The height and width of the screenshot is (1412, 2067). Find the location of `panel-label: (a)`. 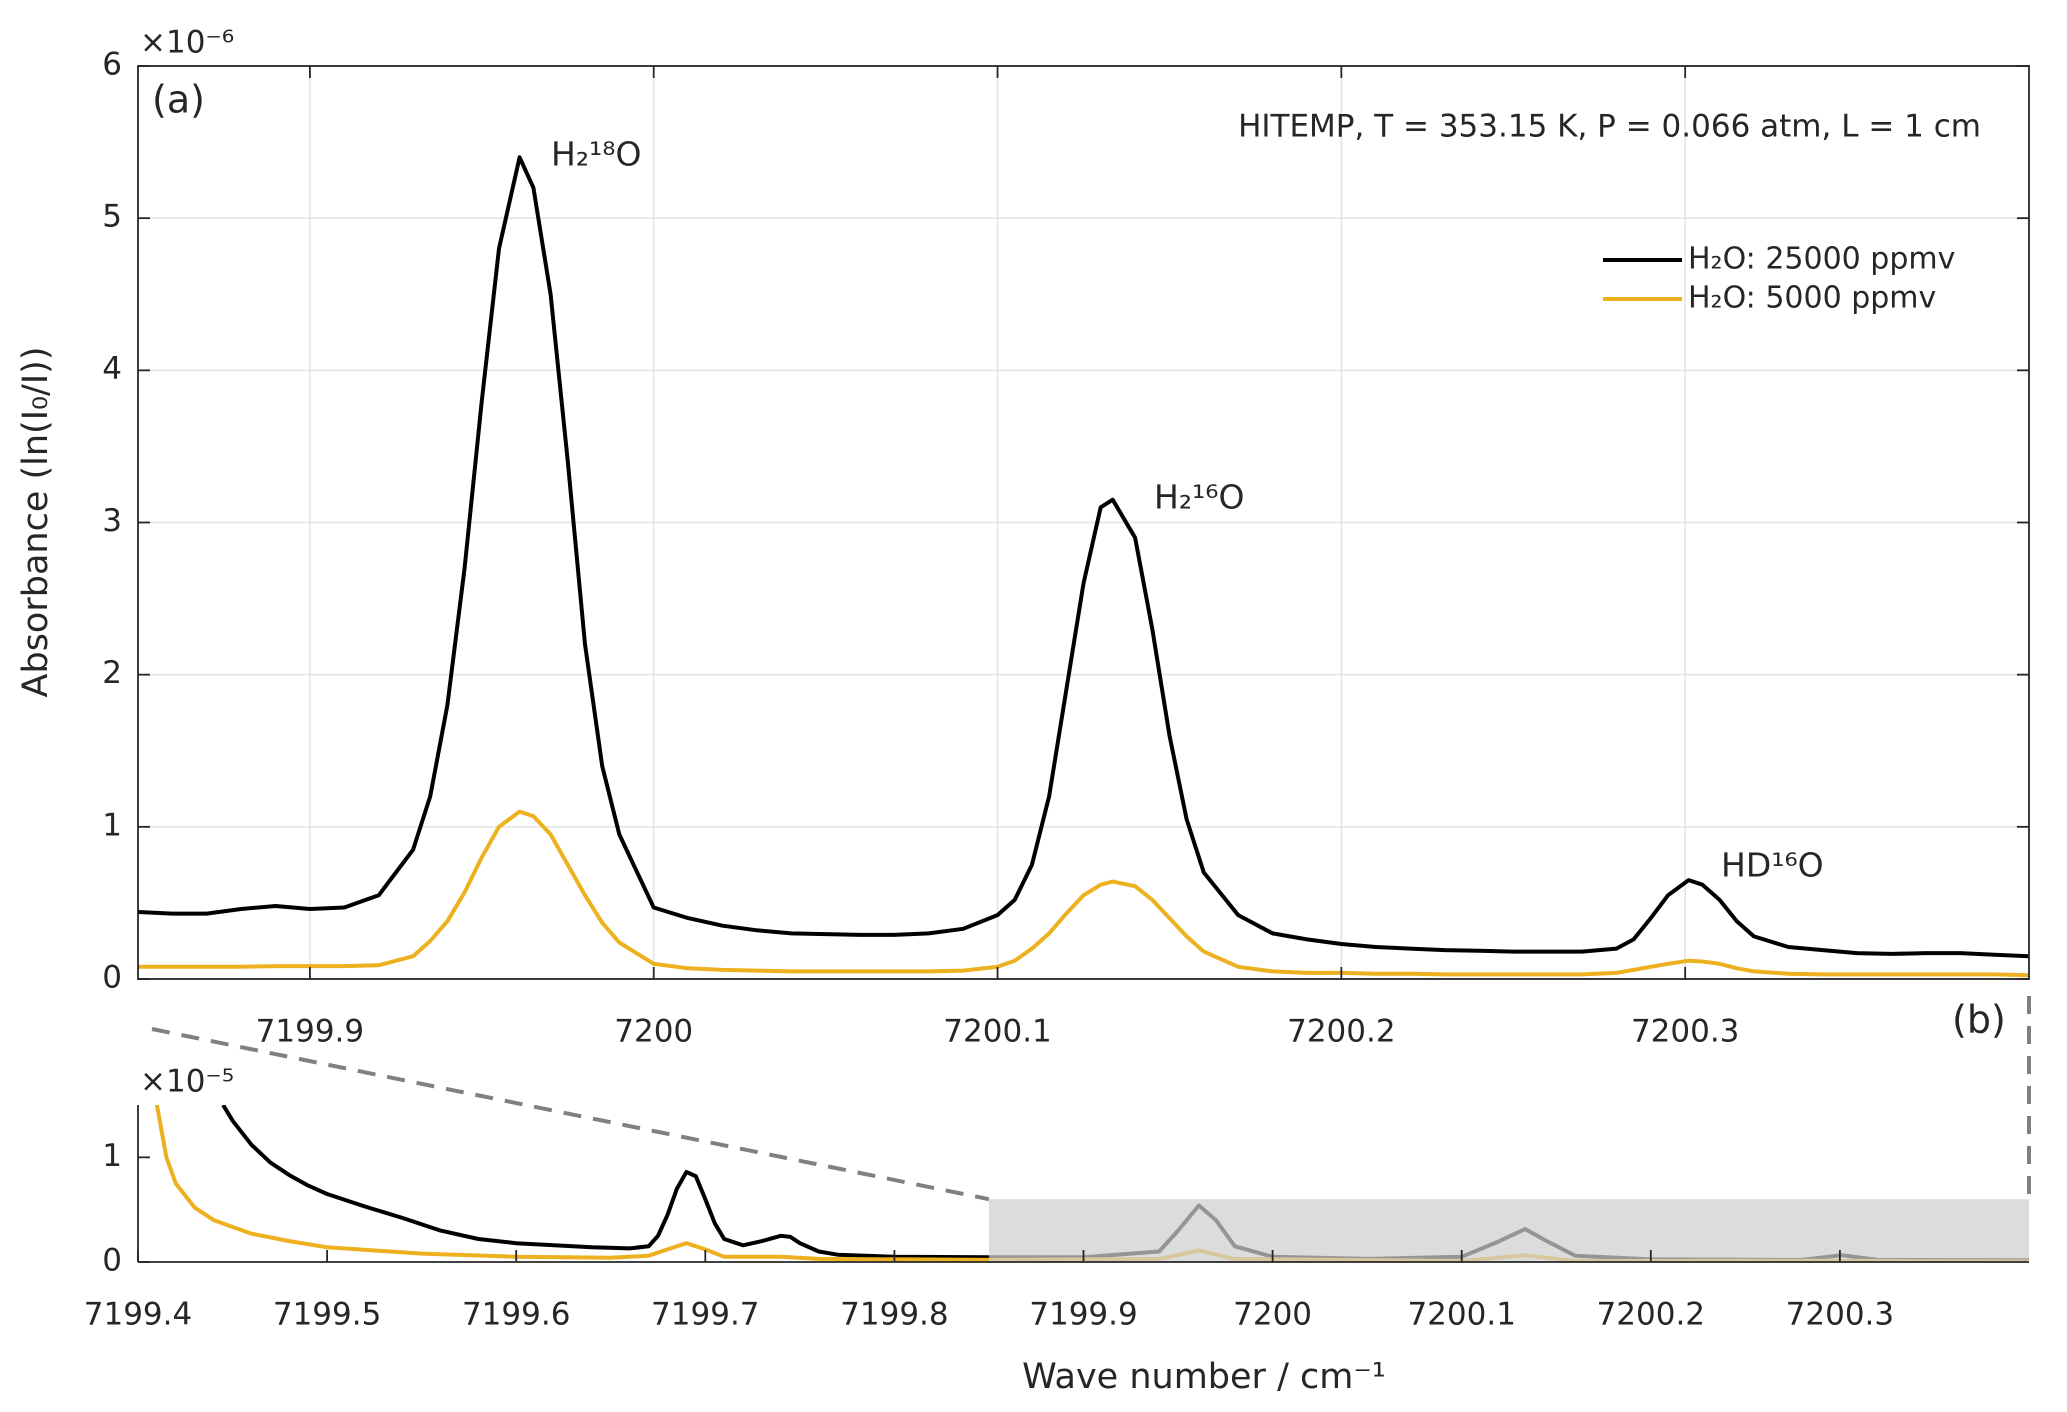

panel-label: (a) is located at coordinates (178, 100).